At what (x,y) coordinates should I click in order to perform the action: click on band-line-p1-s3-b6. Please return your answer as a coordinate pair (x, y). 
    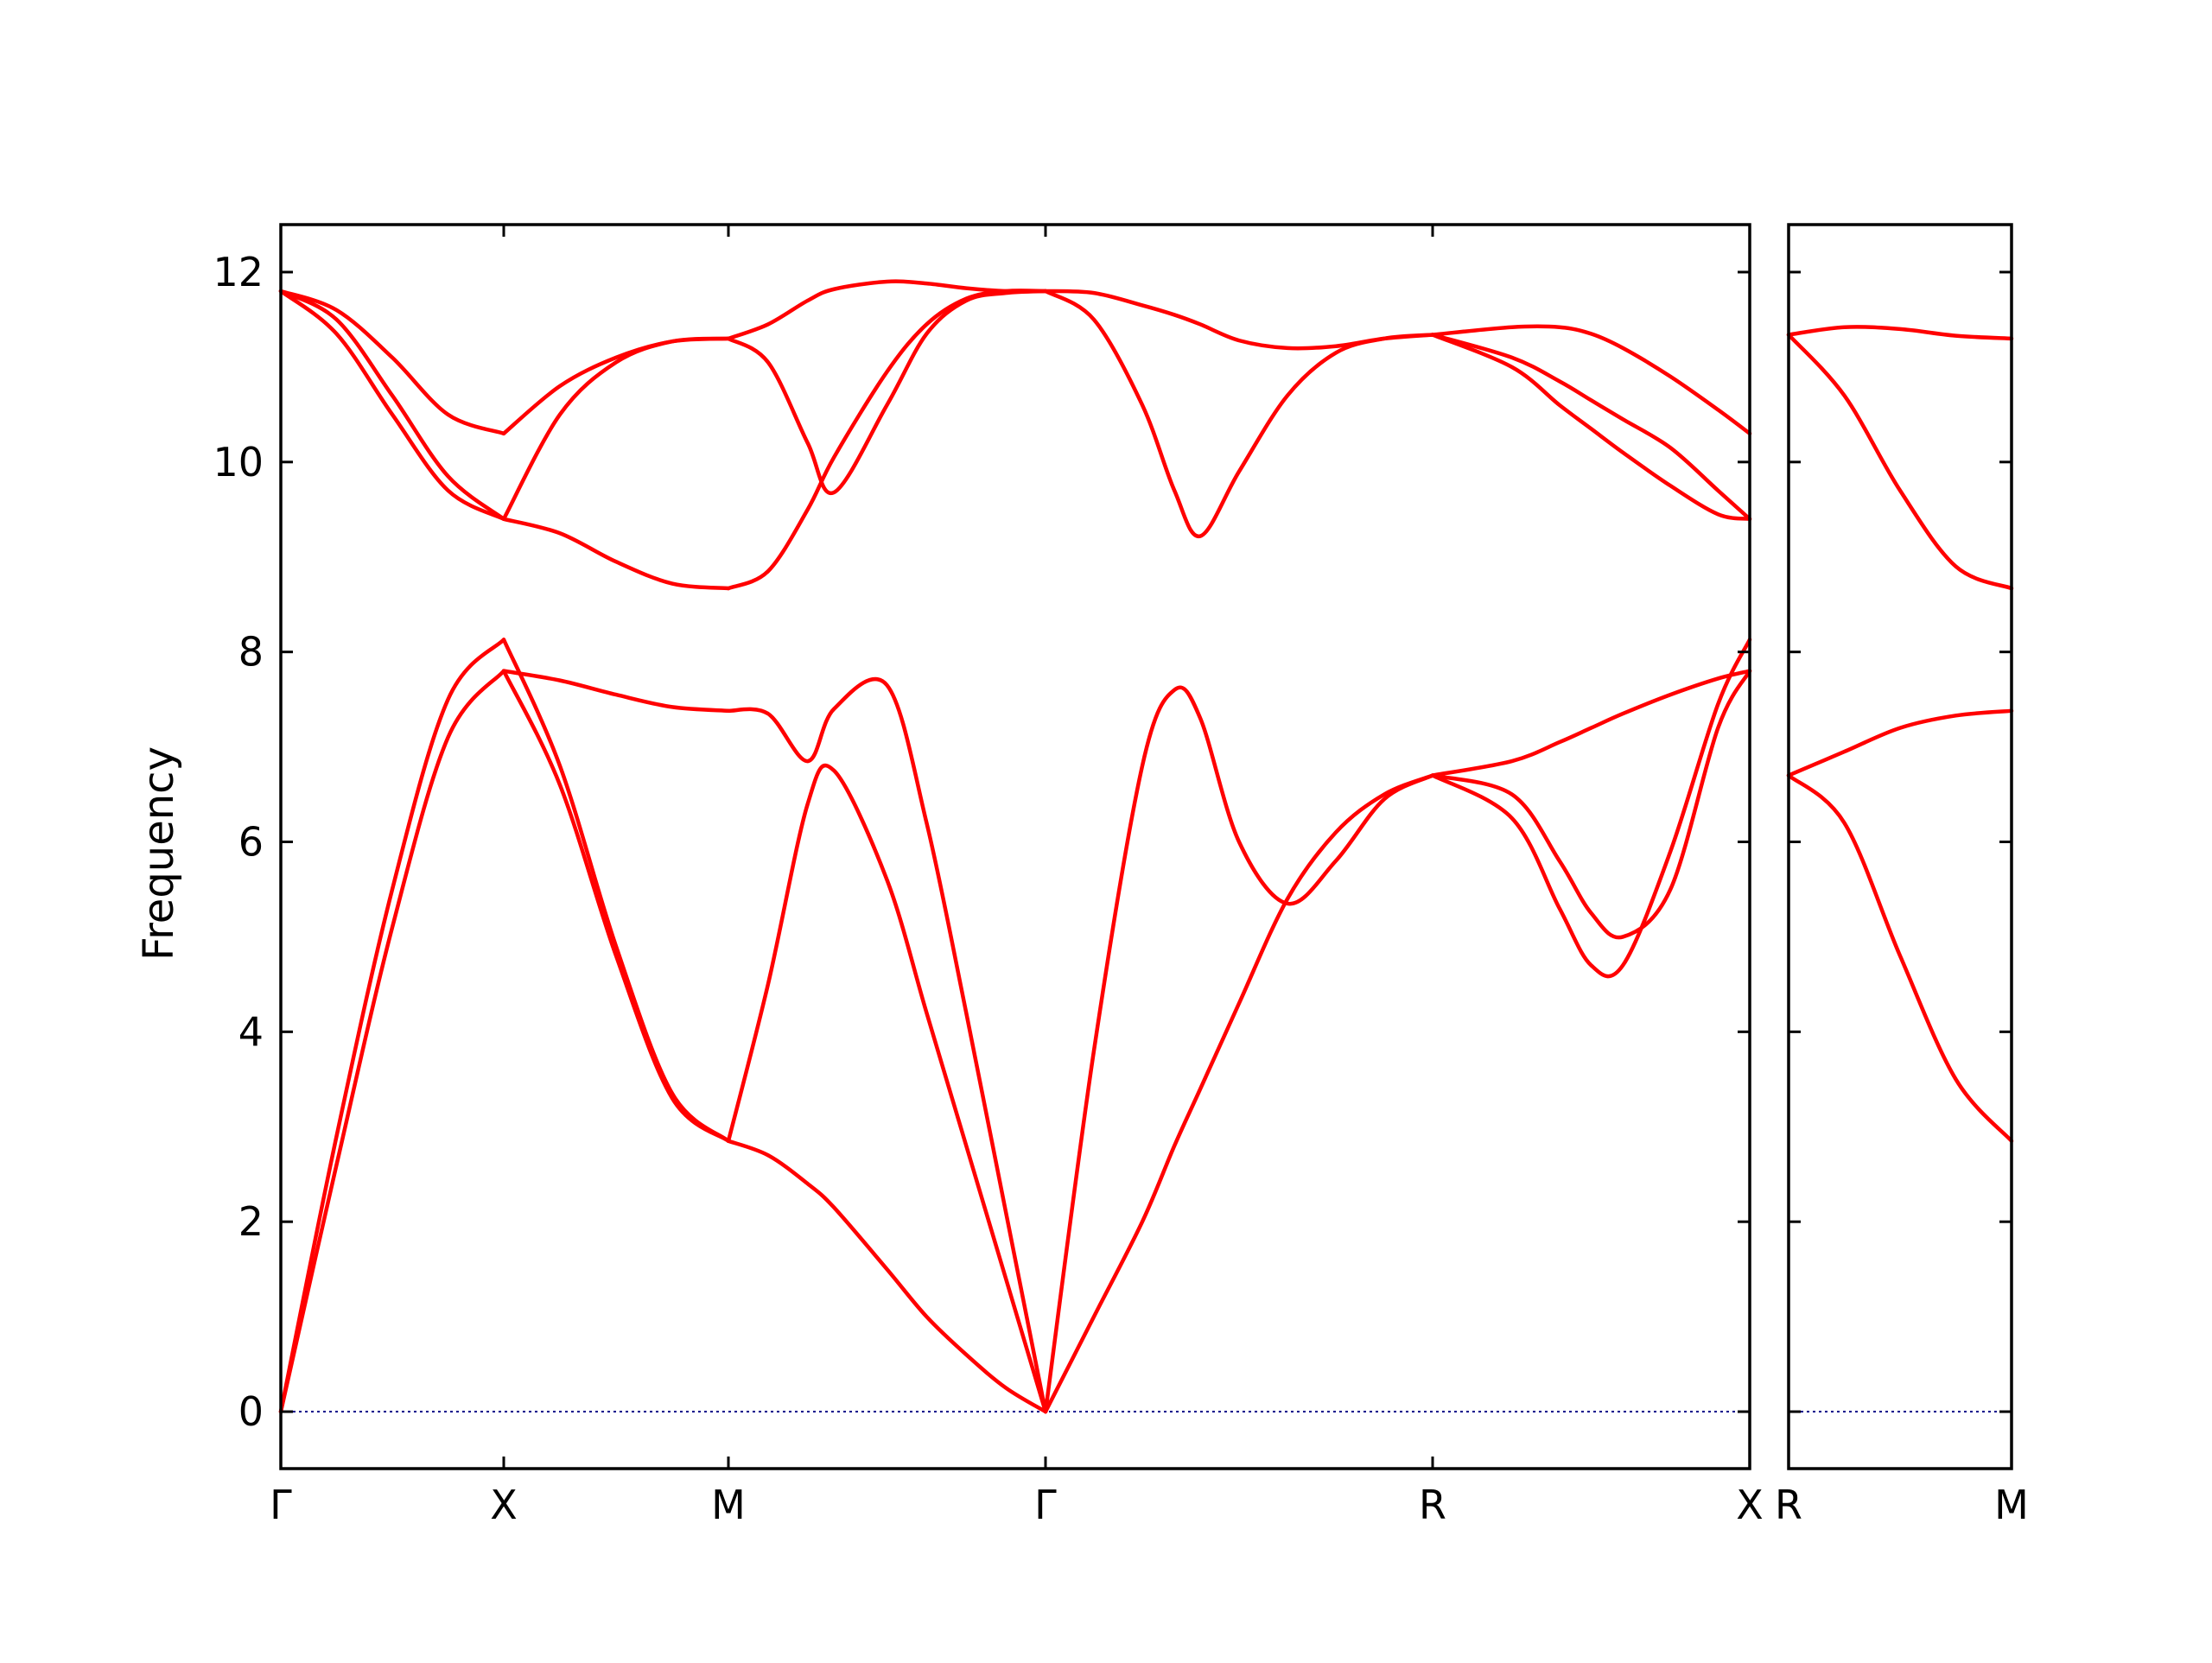
    Looking at the image, I should click on (887, 310).